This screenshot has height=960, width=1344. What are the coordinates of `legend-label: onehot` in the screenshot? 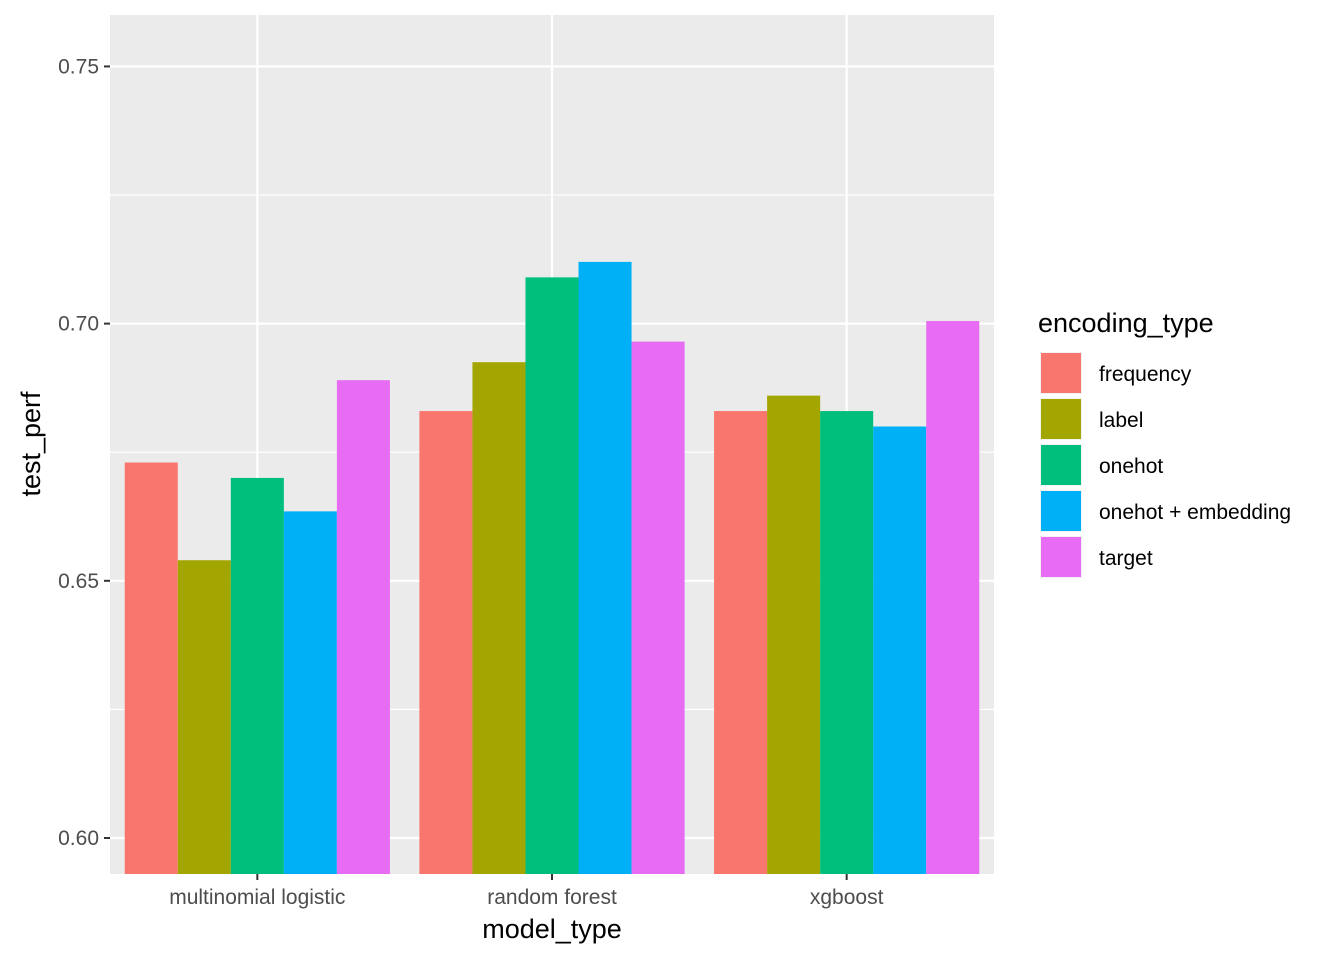 It's located at (1131, 466).